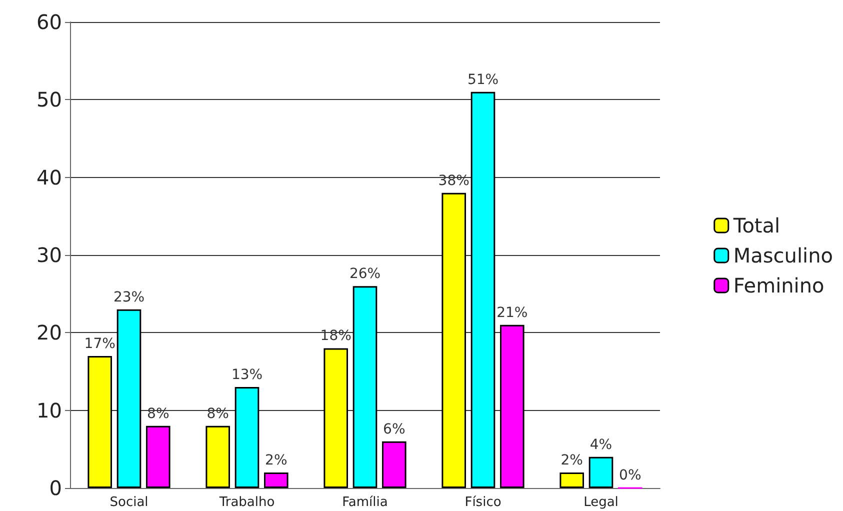 This screenshot has width=843, height=511. What do you see at coordinates (783, 256) in the screenshot?
I see `legend-label: Masculino` at bounding box center [783, 256].